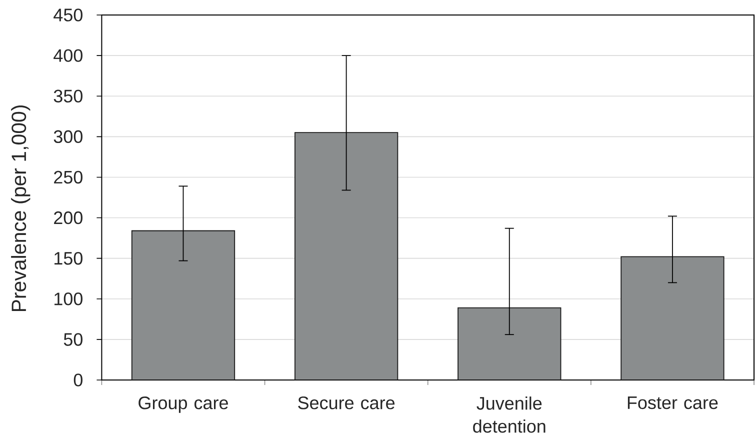 The height and width of the screenshot is (440, 755). What do you see at coordinates (68, 177) in the screenshot?
I see `y-tick-label: 250` at bounding box center [68, 177].